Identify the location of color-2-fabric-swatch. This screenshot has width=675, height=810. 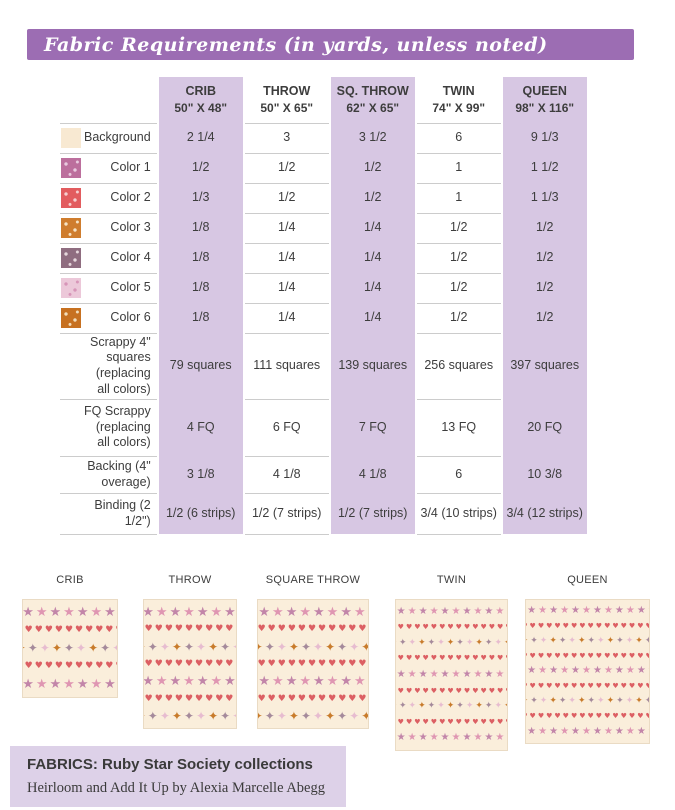
(71, 198).